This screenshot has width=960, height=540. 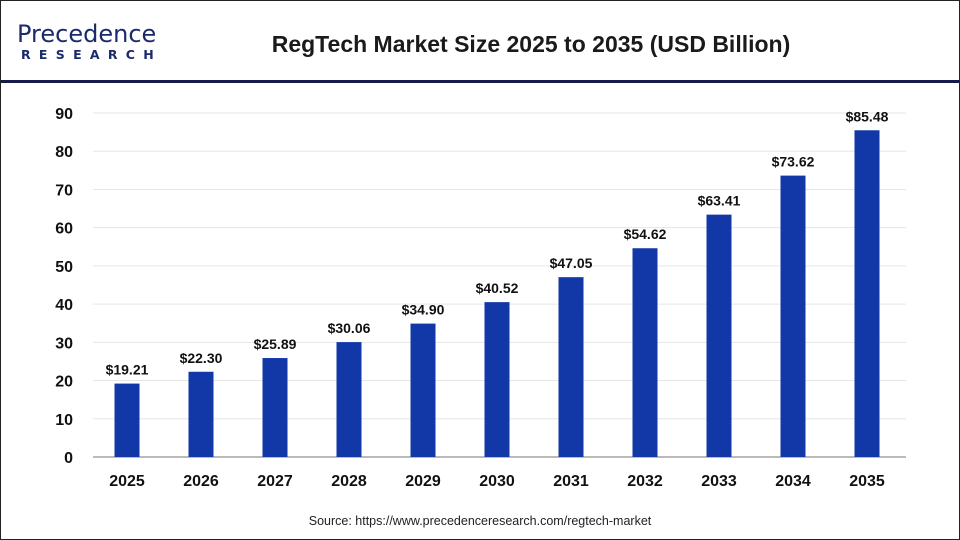 I want to click on x-tick-label: 2029, so click(x=423, y=481).